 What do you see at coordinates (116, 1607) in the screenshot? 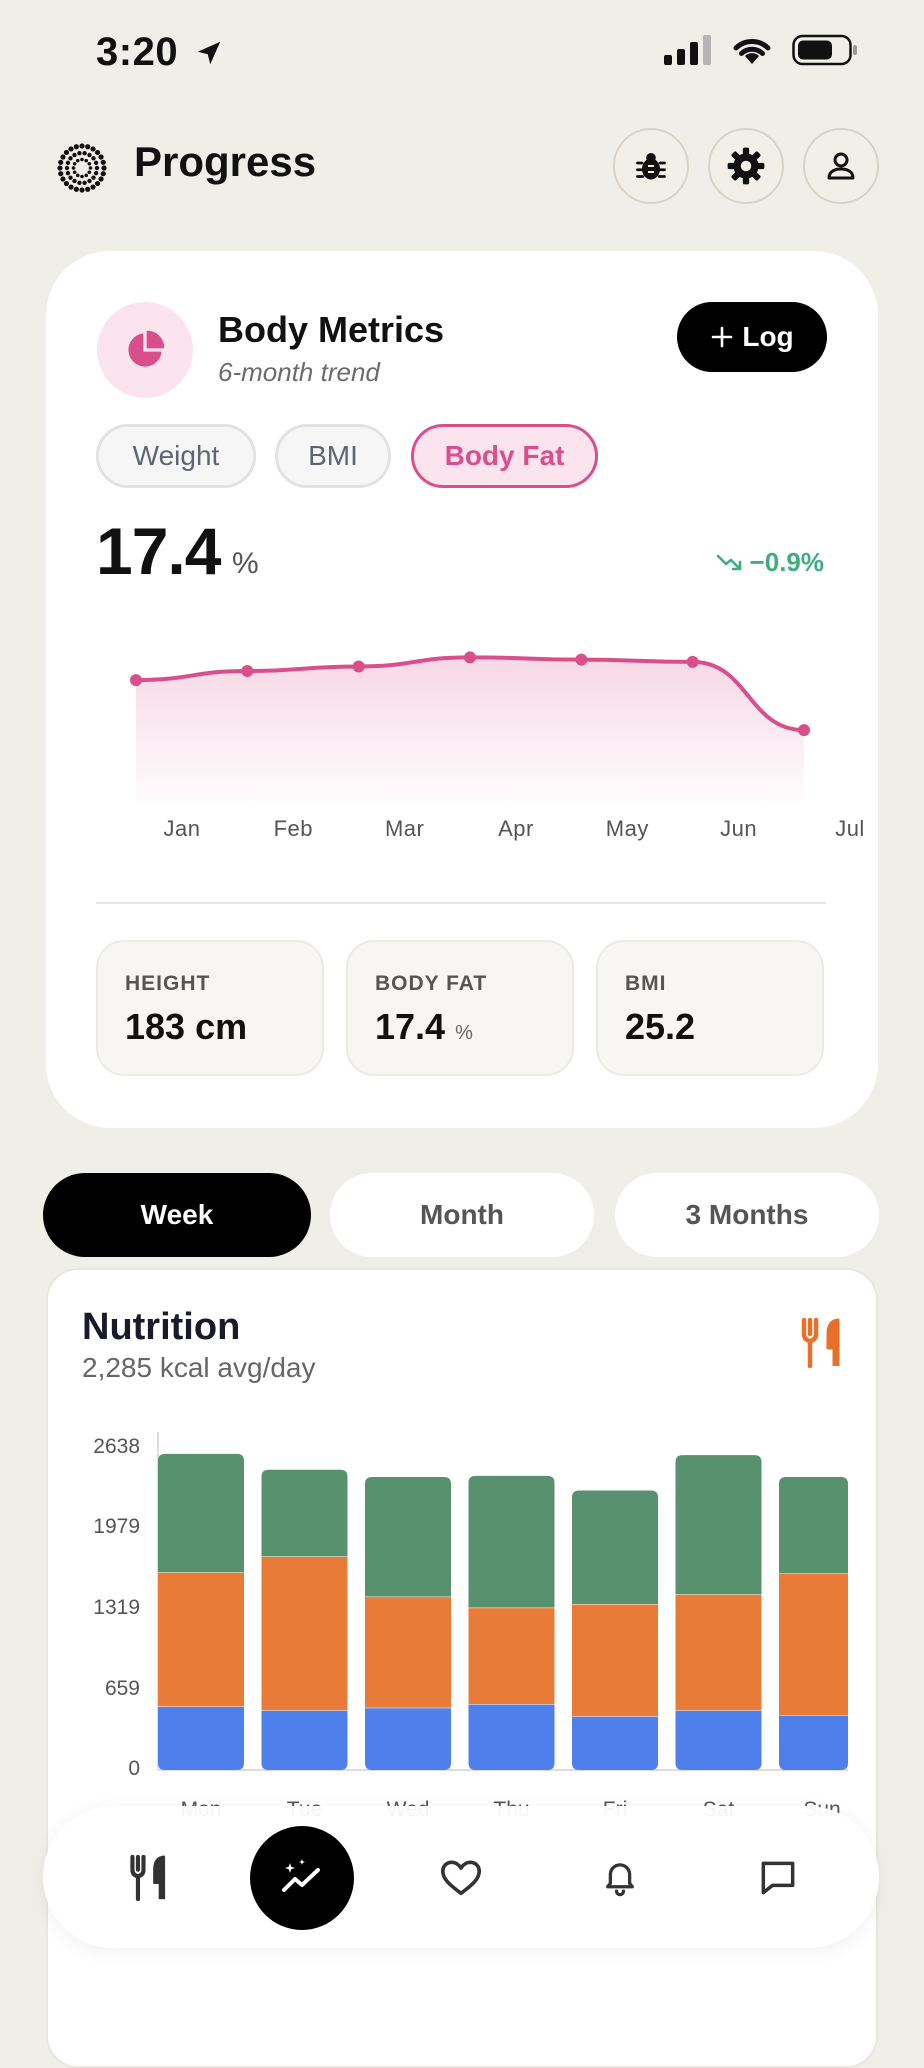
I see `y-tick-label: 1319` at bounding box center [116, 1607].